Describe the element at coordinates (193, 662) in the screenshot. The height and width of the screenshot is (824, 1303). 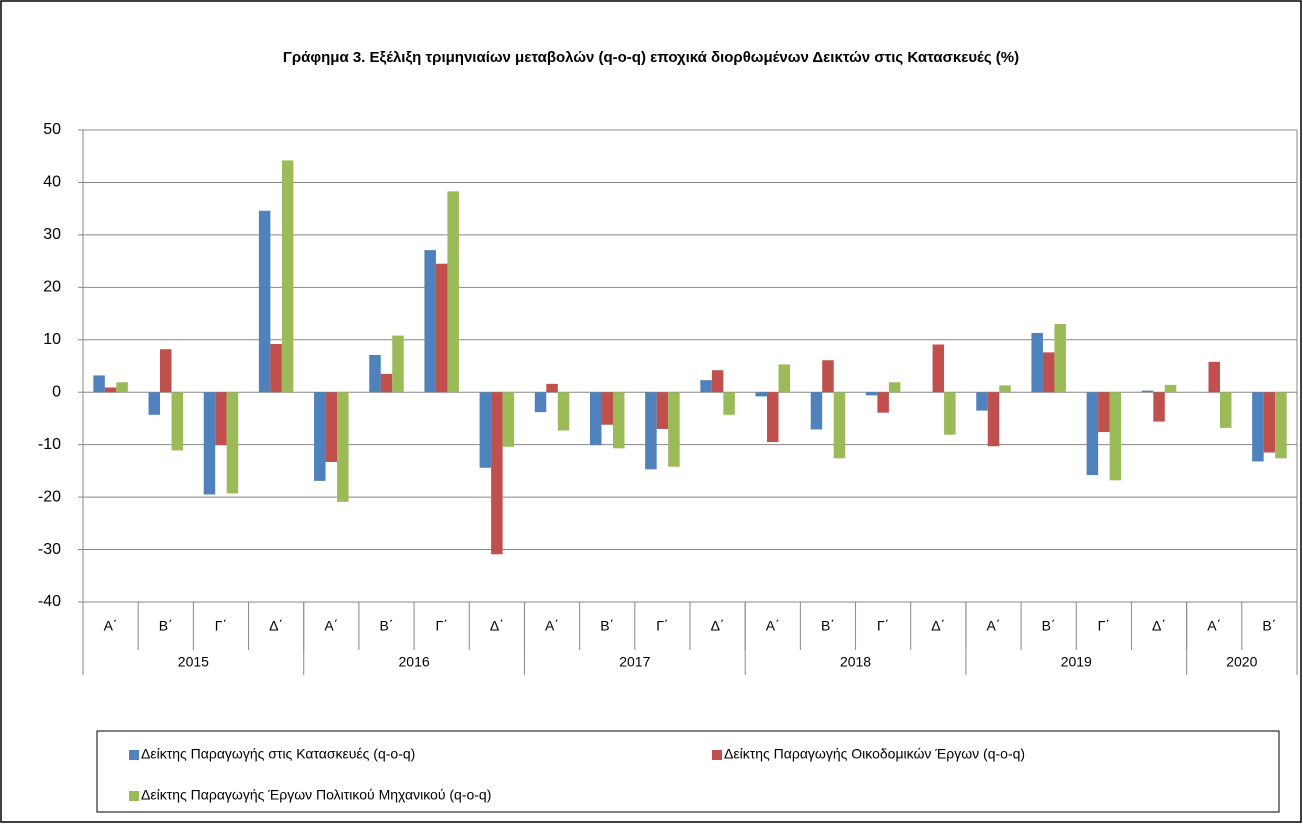
I see `group-label: 2015` at that location.